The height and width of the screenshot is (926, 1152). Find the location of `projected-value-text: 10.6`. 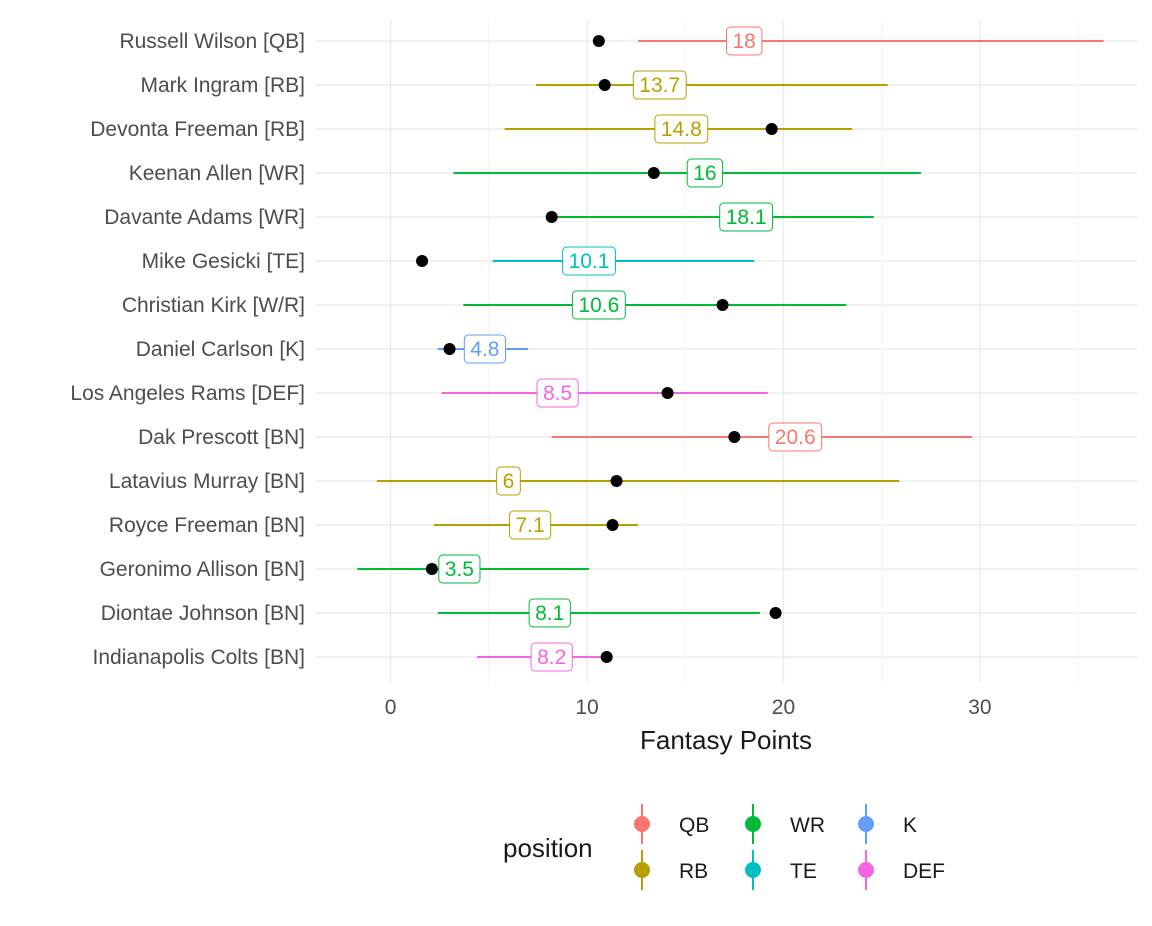

projected-value-text: 10.6 is located at coordinates (598, 305).